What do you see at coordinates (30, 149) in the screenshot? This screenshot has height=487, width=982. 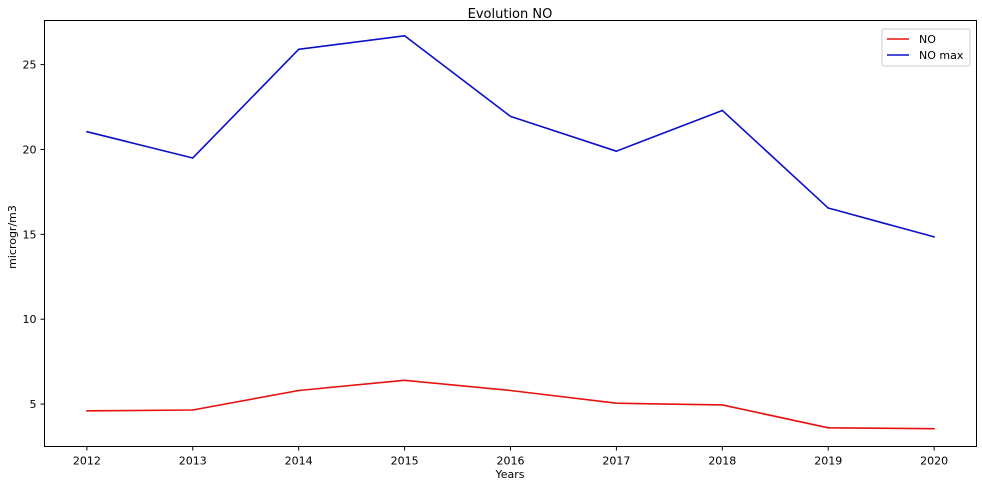 I see `y-tick-label: 20` at bounding box center [30, 149].